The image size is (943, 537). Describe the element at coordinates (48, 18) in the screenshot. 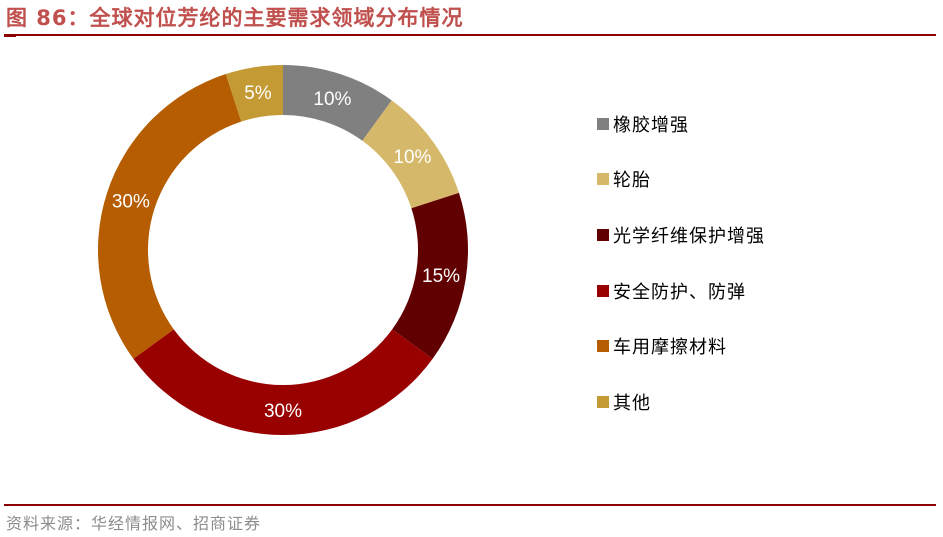

I see `figure-label: 图 86：` at that location.